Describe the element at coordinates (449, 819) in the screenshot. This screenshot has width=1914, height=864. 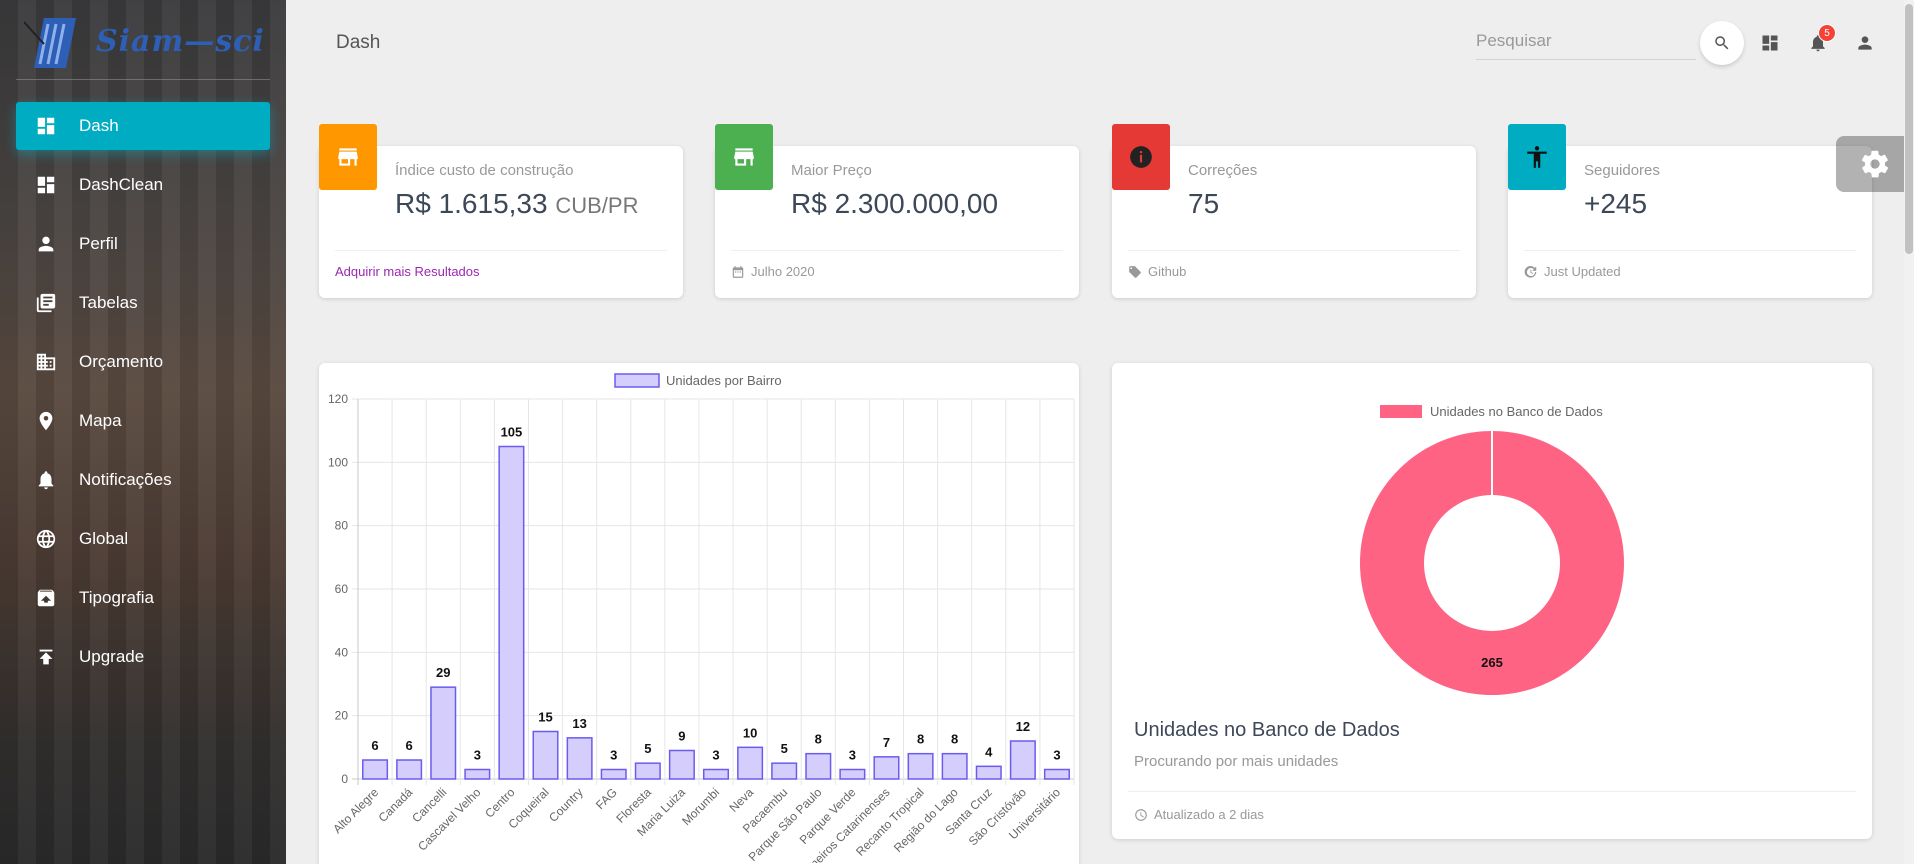
I see `x-tick-label: Cascavel Velho` at that location.